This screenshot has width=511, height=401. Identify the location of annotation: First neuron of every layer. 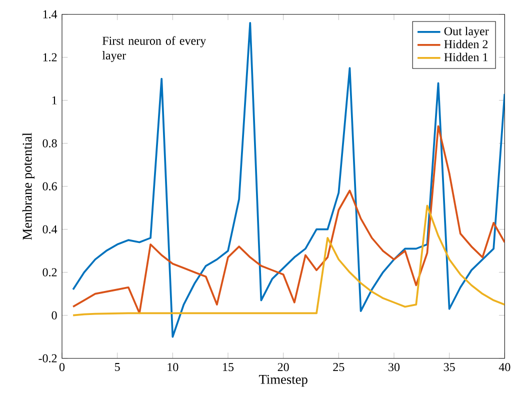
(154, 49).